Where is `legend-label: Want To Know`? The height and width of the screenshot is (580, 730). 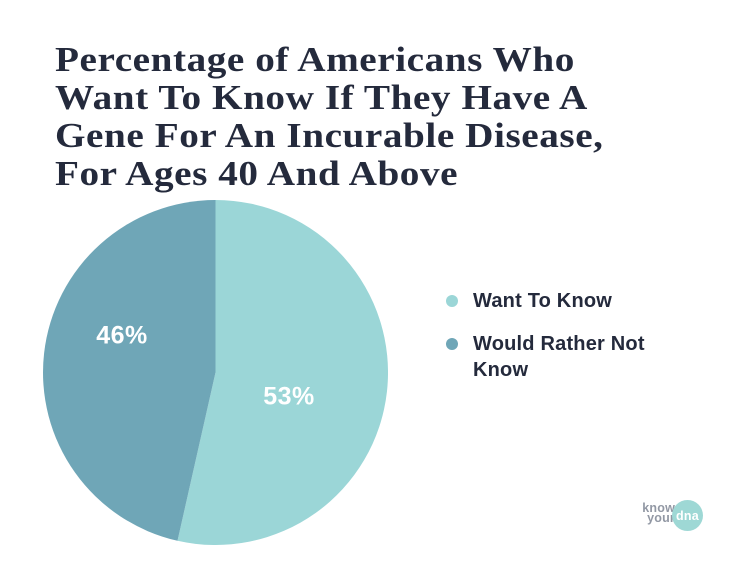
legend-label: Want To Know is located at coordinates (543, 301).